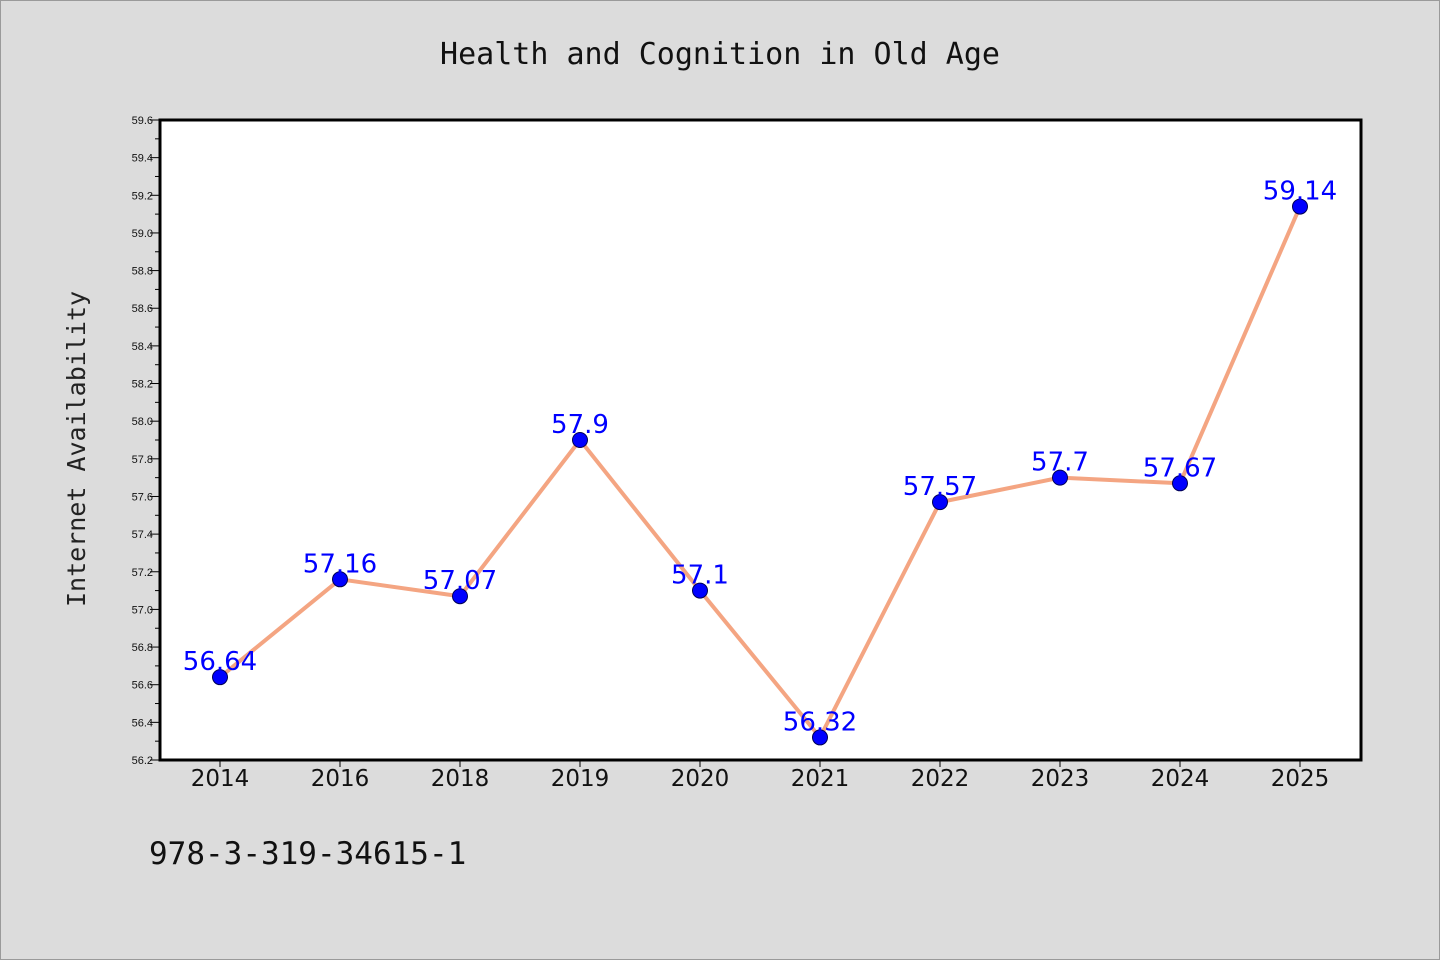 The image size is (1440, 960). Describe the element at coordinates (460, 581) in the screenshot. I see `data-label: 57.07` at that location.